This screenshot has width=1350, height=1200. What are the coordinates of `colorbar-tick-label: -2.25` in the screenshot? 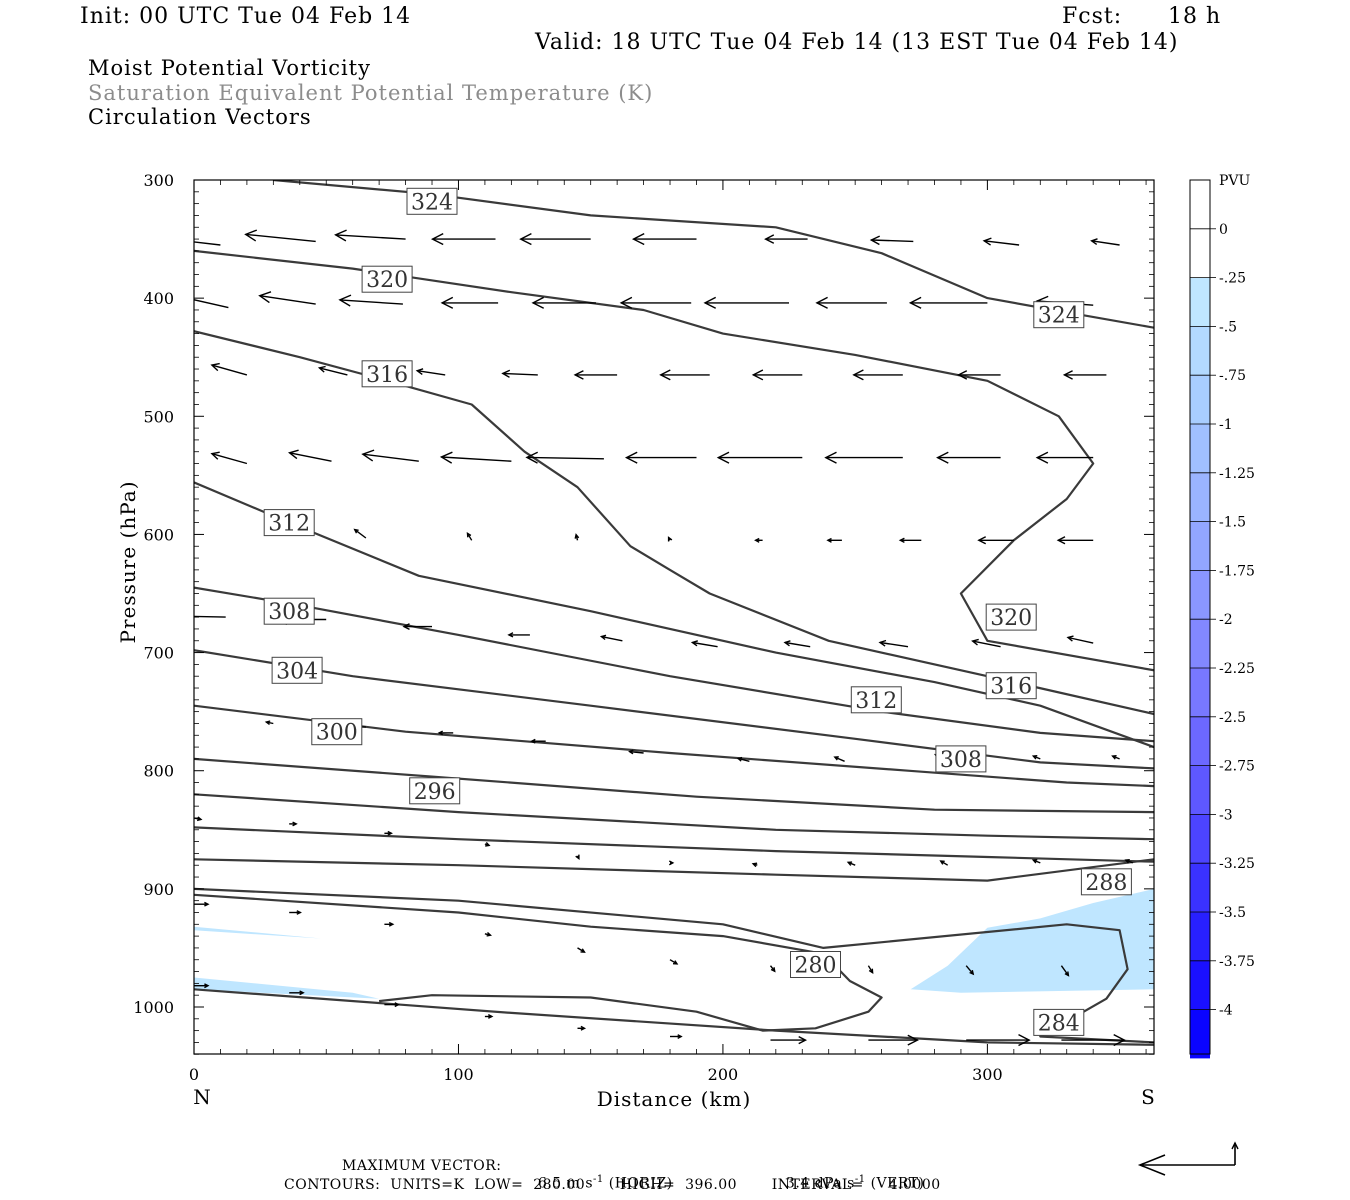 It's located at (1237, 669).